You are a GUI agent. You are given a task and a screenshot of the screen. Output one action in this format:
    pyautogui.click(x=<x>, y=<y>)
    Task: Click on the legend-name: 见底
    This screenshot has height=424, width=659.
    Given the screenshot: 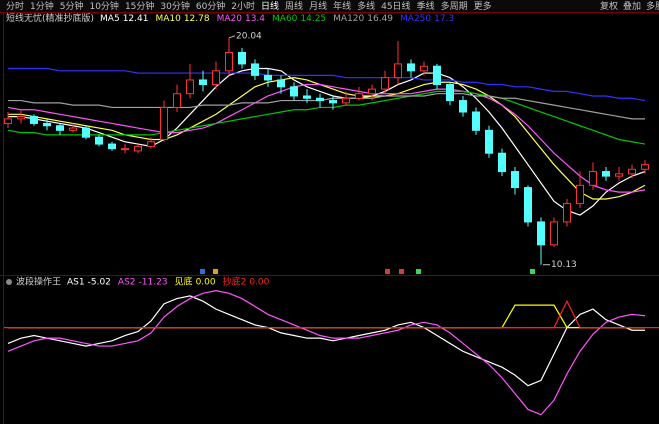 What is the action you would take?
    pyautogui.click(x=184, y=282)
    